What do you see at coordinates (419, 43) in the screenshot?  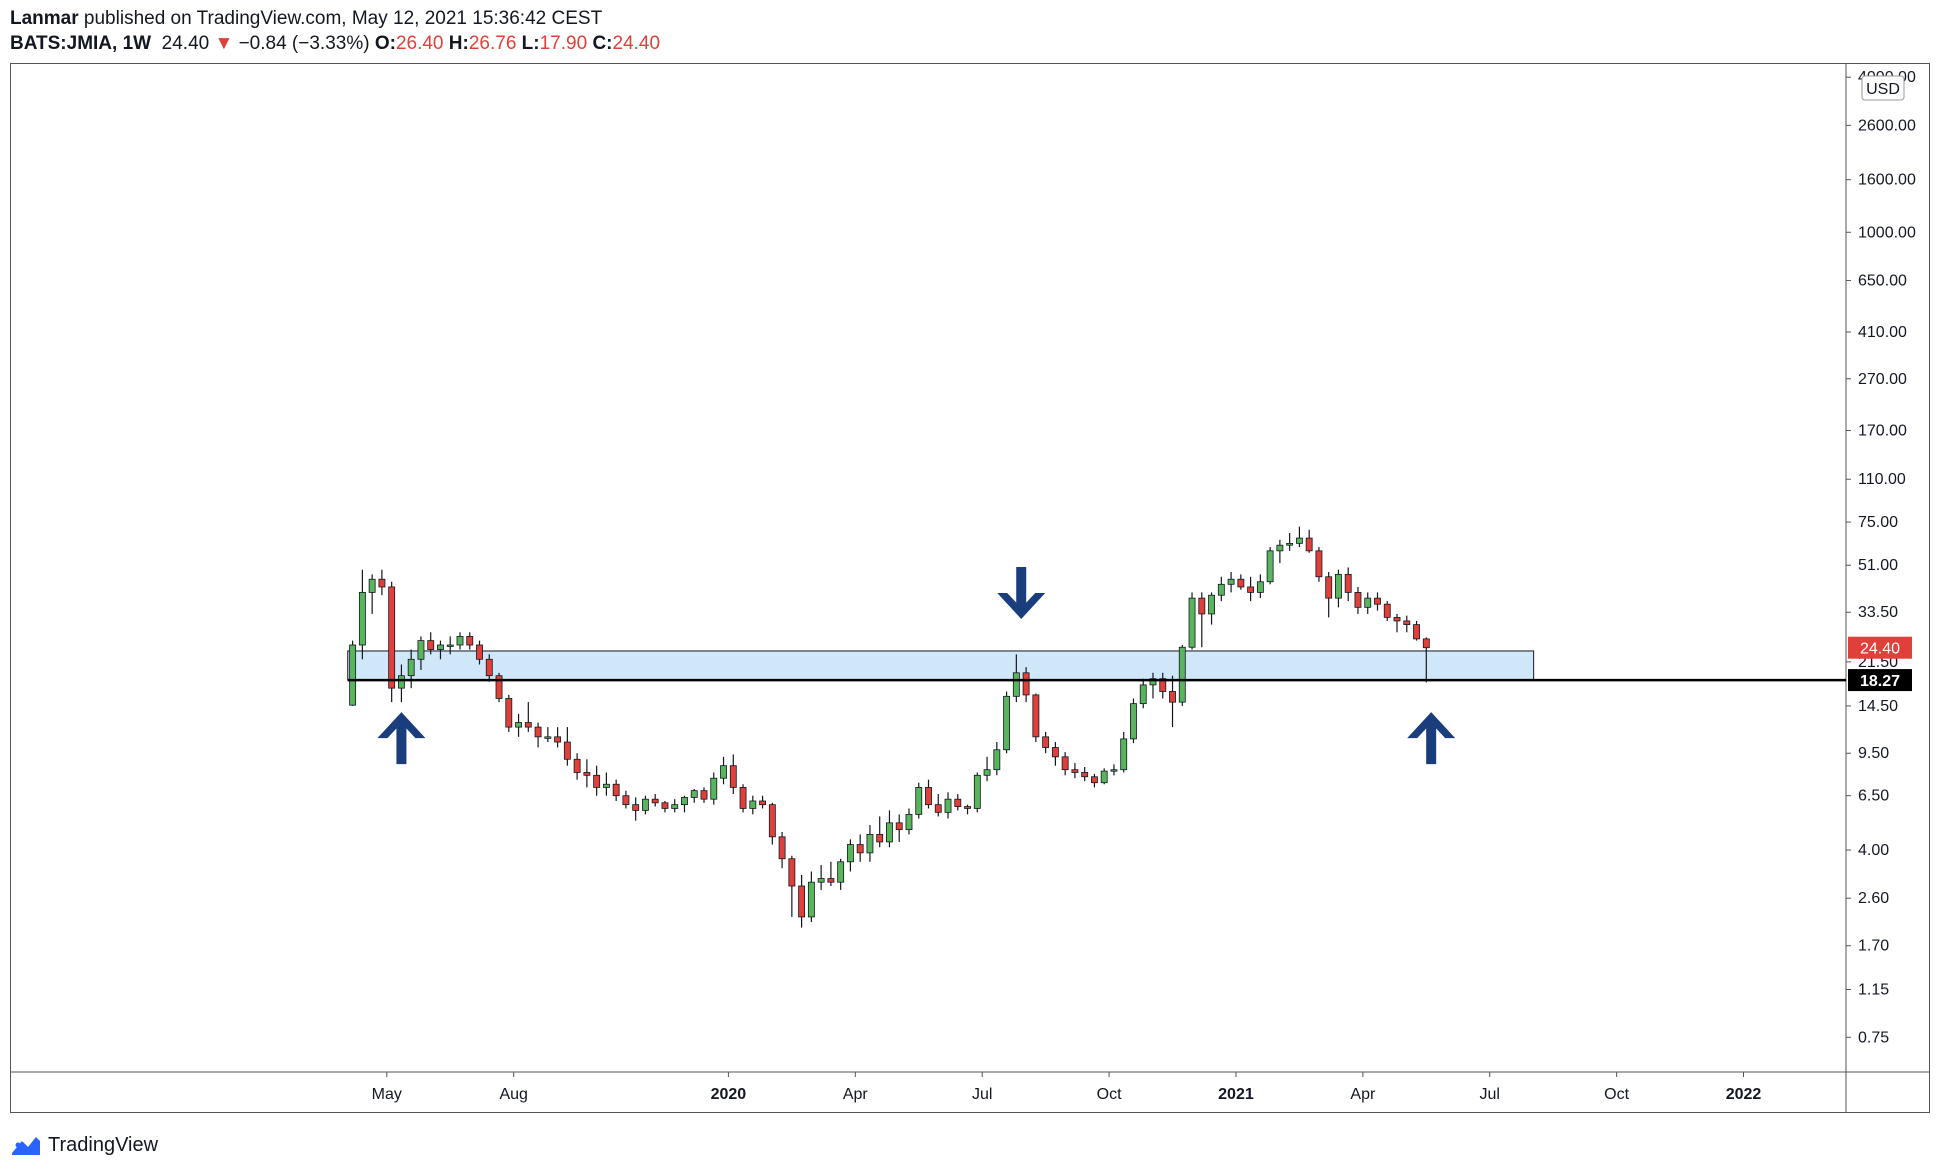 I see `open-value: 26.40` at bounding box center [419, 43].